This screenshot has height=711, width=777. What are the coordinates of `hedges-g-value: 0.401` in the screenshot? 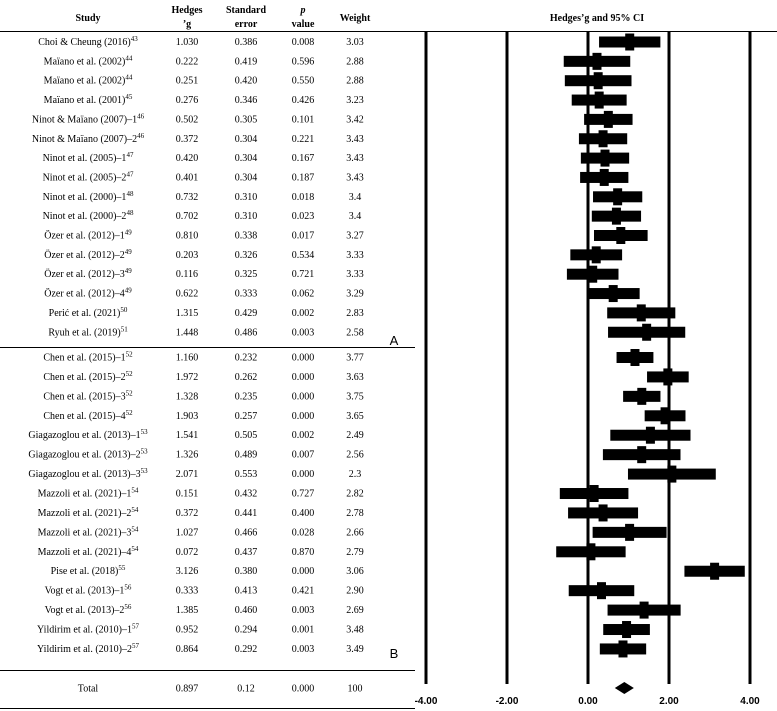 It's located at (187, 177).